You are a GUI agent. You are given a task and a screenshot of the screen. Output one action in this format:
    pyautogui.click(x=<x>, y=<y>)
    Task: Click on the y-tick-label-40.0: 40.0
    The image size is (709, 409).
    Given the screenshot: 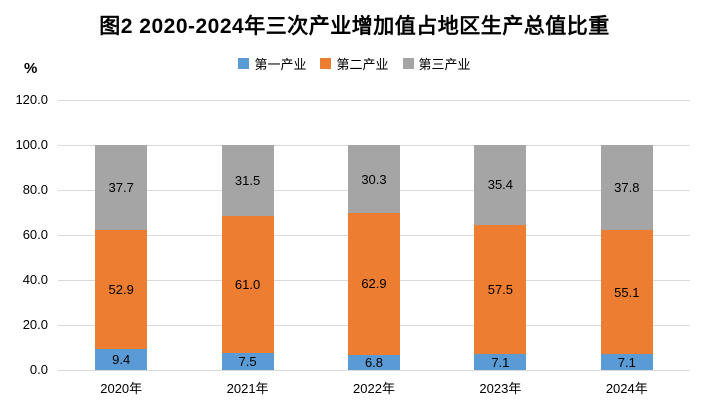 What is the action you would take?
    pyautogui.click(x=35, y=279)
    